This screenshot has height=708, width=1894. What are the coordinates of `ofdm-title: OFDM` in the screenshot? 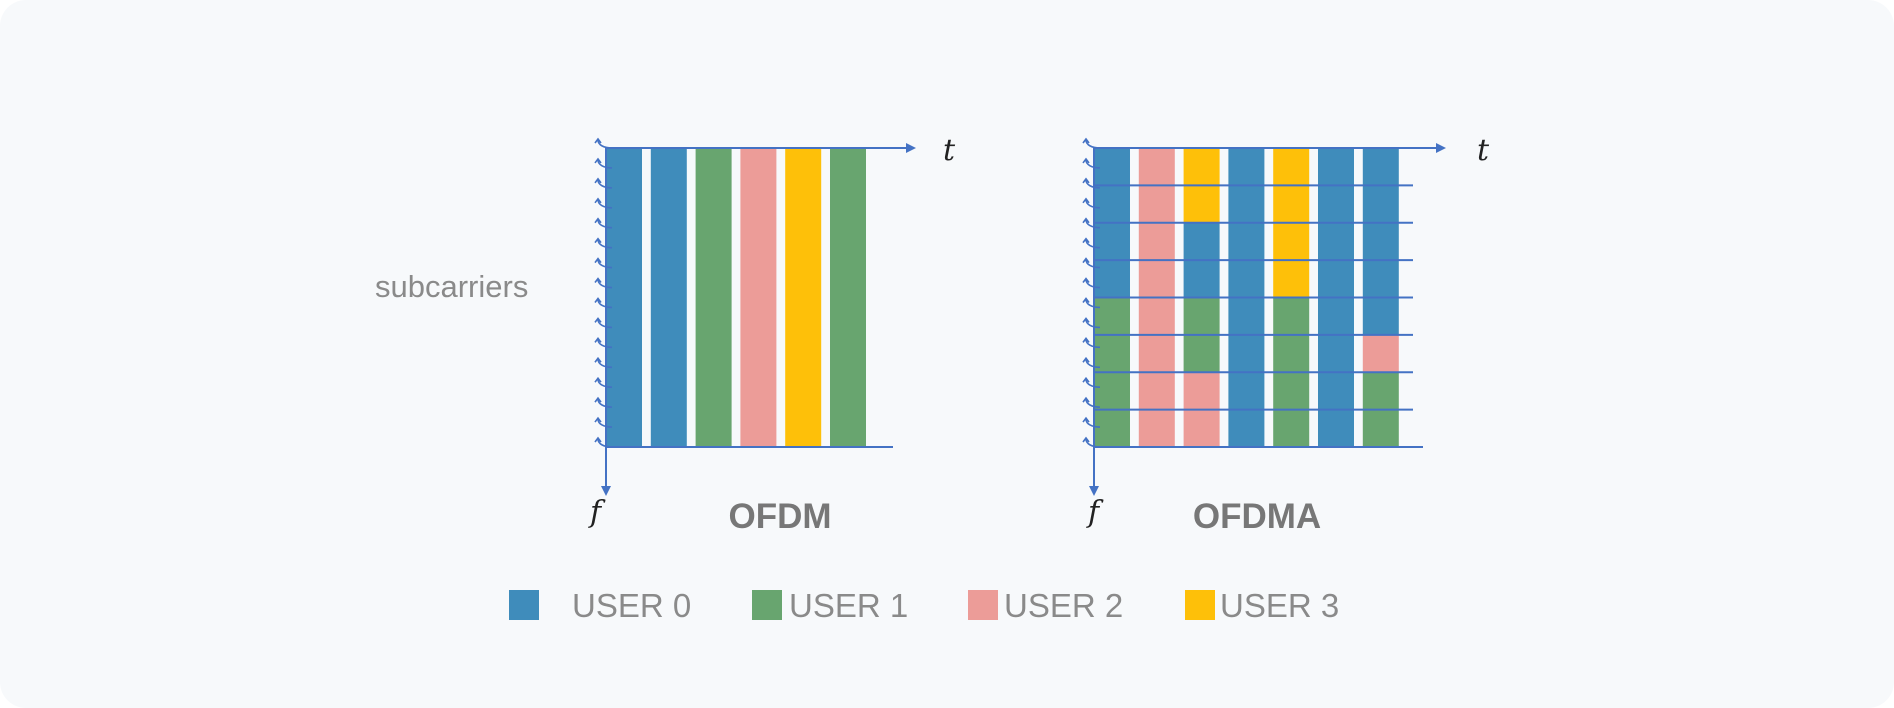 It's located at (779, 516).